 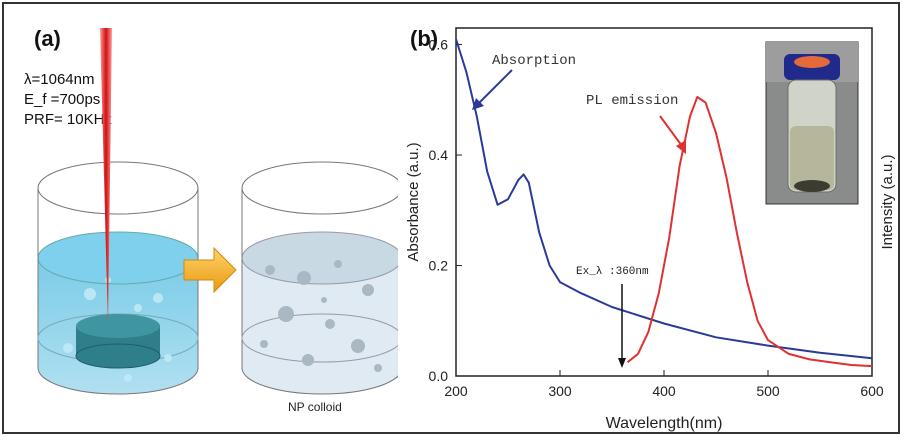 I want to click on pl-arrowhead-icon, so click(x=681, y=147).